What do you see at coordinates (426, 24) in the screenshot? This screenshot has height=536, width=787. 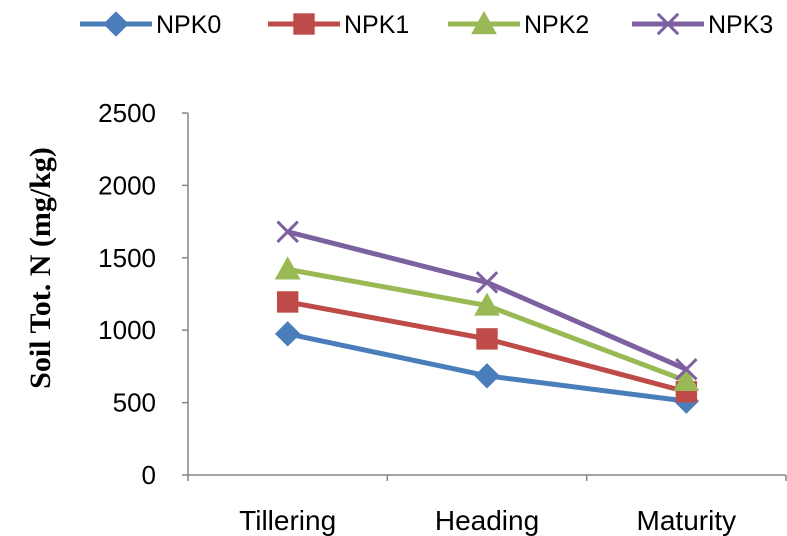 I see `legend: NPK0 NPK1 NPK2 NPK3` at bounding box center [426, 24].